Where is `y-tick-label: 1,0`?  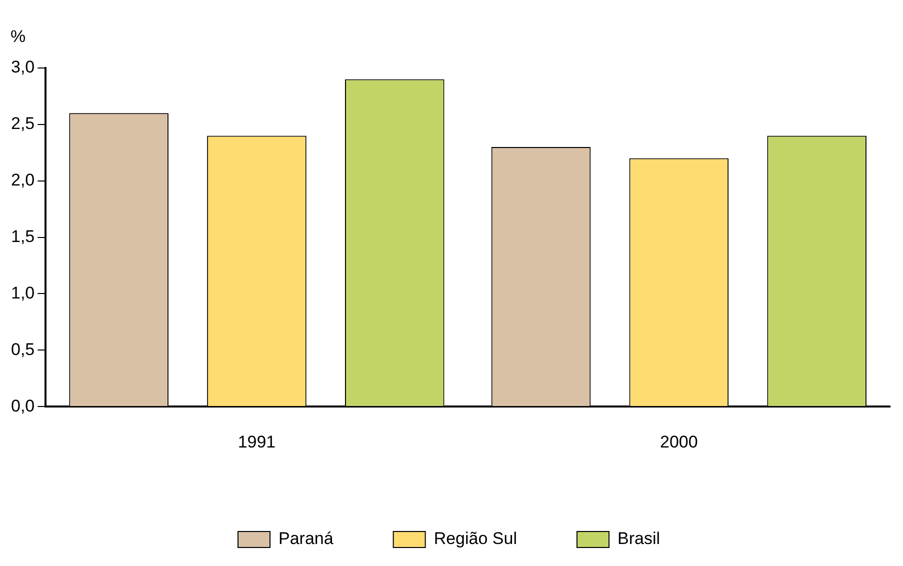 y-tick-label: 1,0 is located at coordinates (22, 292).